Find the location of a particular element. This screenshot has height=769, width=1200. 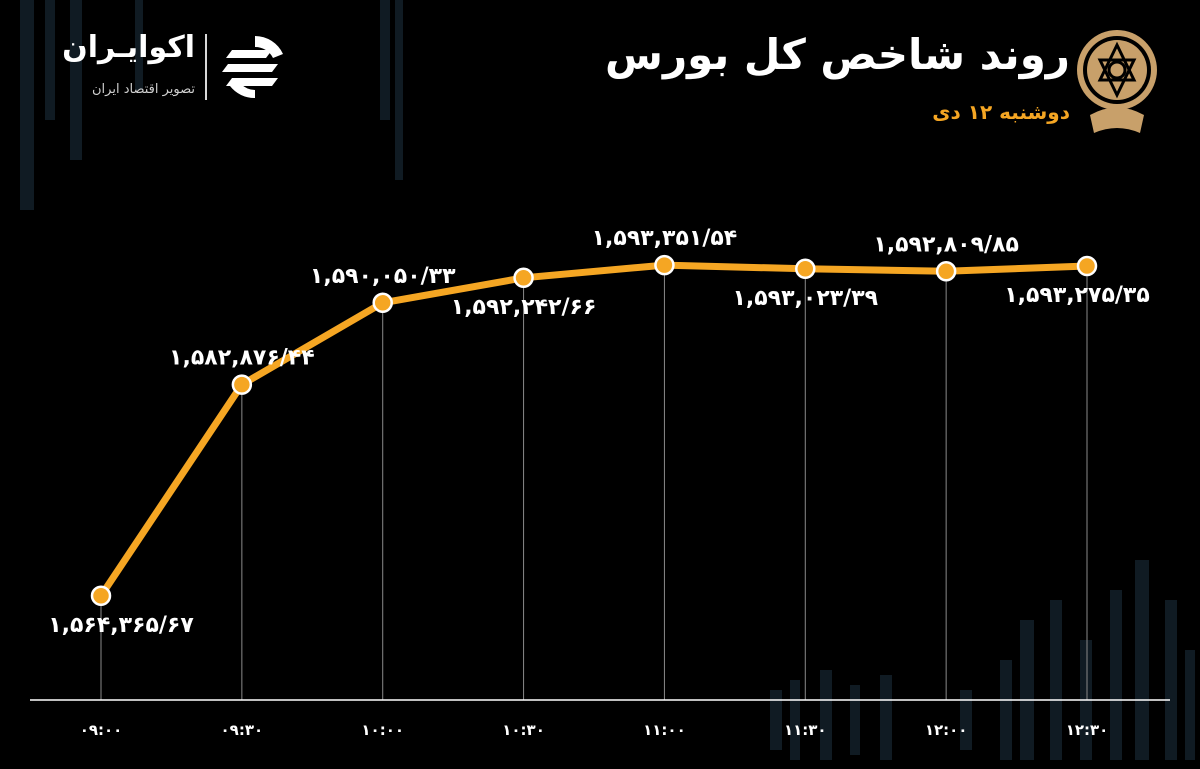

header: روند شاخص کل بورس دوشنبه ۱۲ دی is located at coordinates (790, 80).